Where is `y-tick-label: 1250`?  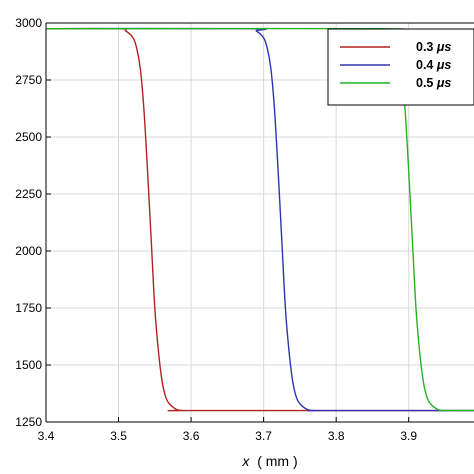
y-tick-label: 1250 is located at coordinates (28, 422).